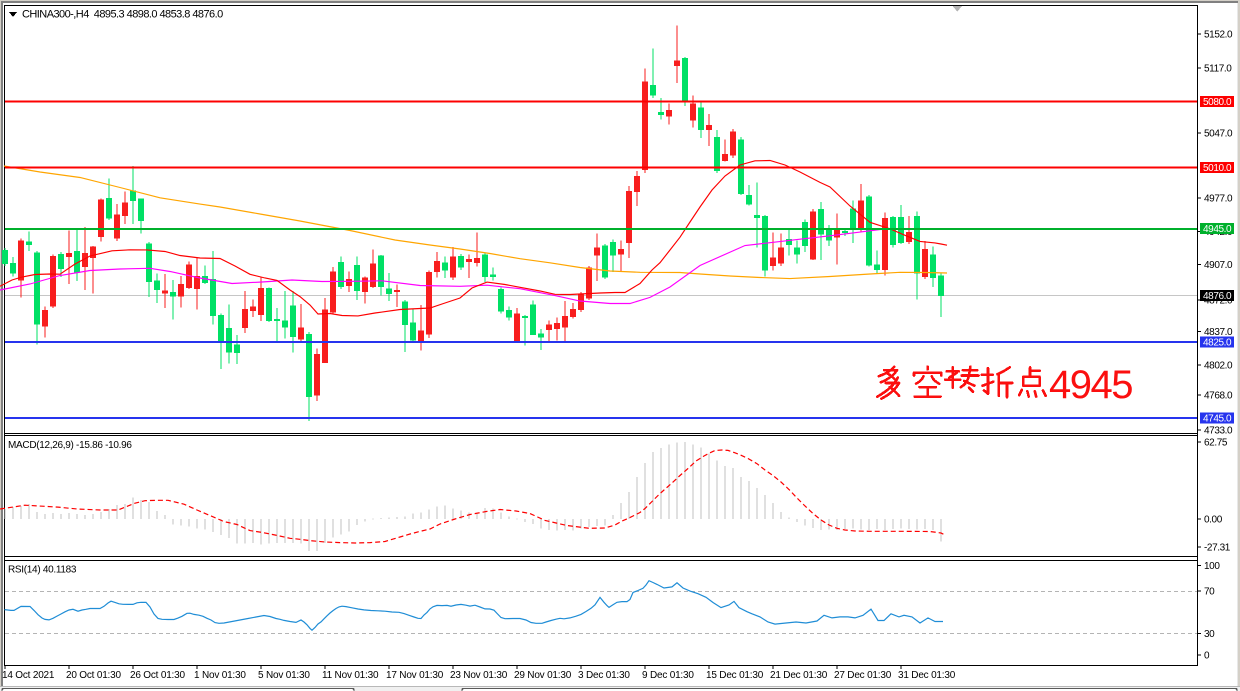  Describe the element at coordinates (1218, 332) in the screenshot. I see `svg-text: 4837.0` at that location.